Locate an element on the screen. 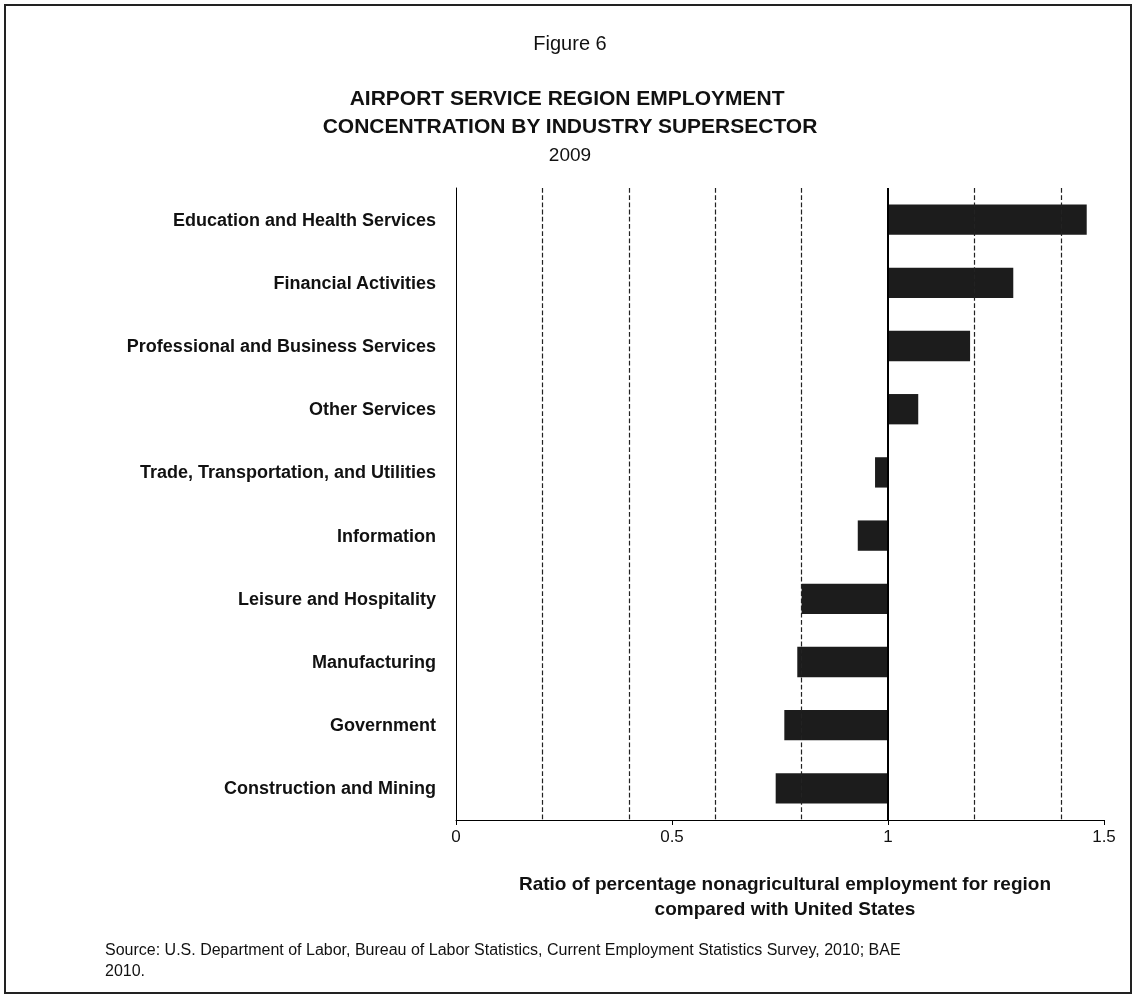 This screenshot has width=1140, height=1005. chart-title: AIRPORT SERVICE REGION EMPLOYMENT CONCENTRATION BY INDUSTRY SUPERSECTOR is located at coordinates (570, 111).